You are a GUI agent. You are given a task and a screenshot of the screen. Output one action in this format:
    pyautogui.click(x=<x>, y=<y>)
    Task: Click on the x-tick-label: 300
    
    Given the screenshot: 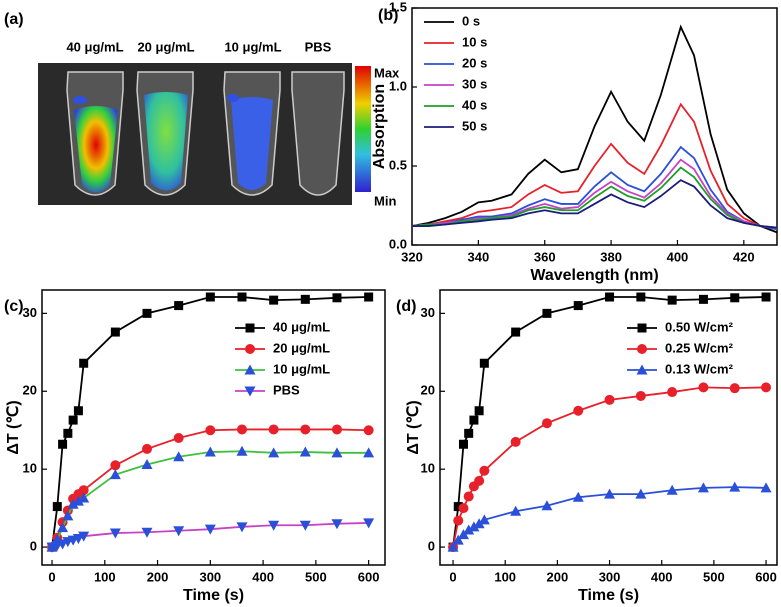 What is the action you would take?
    pyautogui.click(x=610, y=576)
    